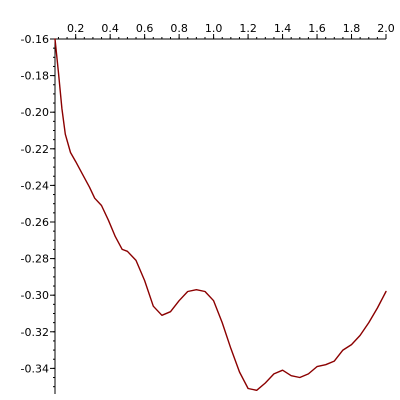 Image resolution: width=400 pixels, height=400 pixels. Describe the element at coordinates (35, 295) in the screenshot. I see `y-tick-label: -0.30` at that location.